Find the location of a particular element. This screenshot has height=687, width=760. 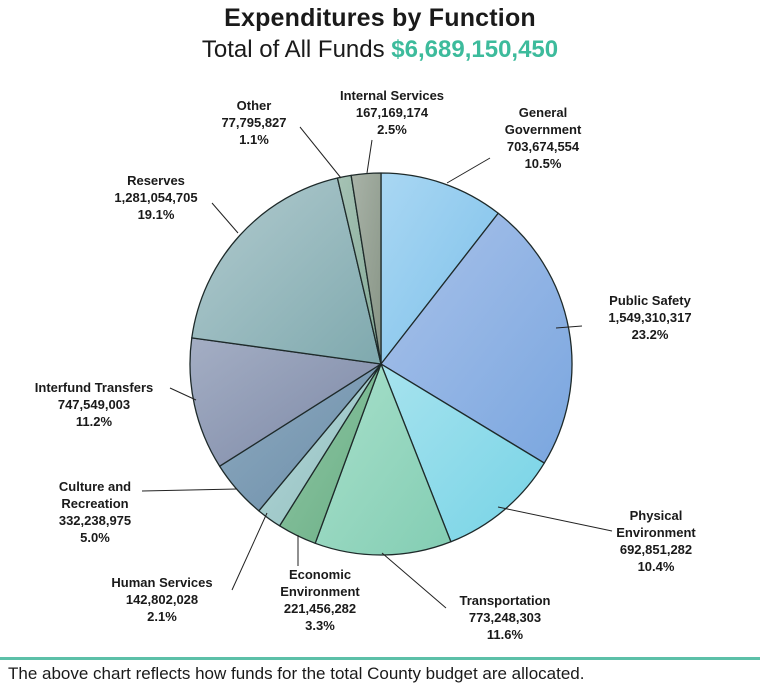

pie-slice-public-safety is located at coordinates (476, 338).